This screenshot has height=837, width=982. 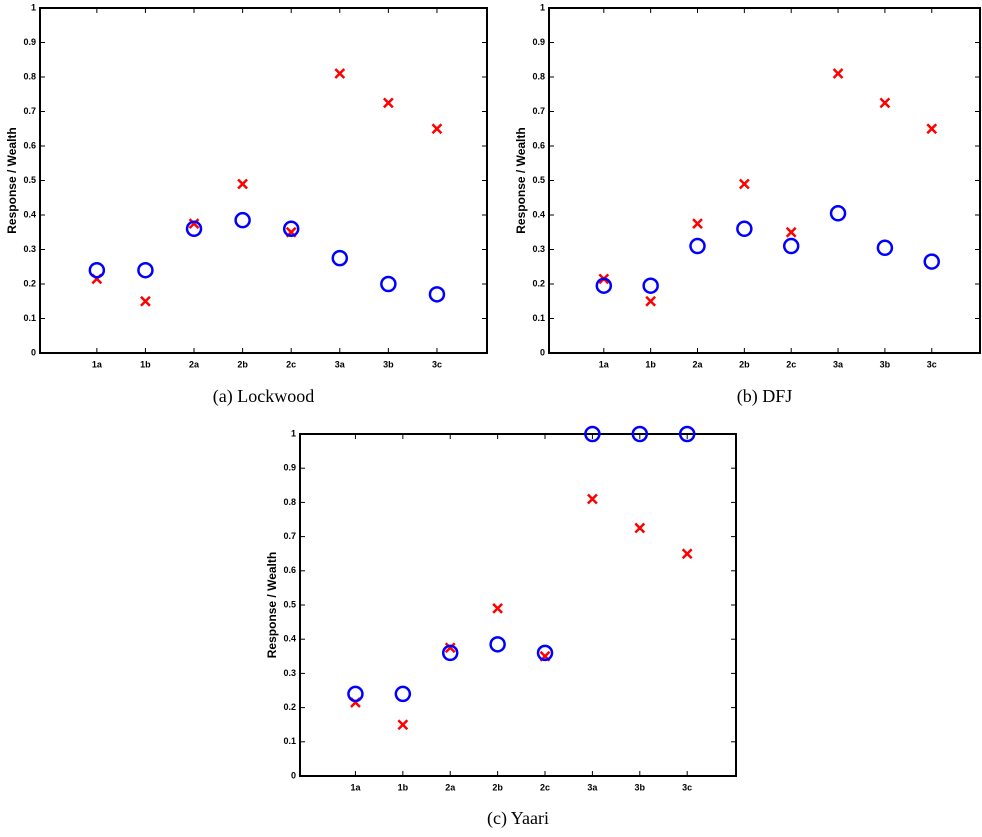 I want to click on caption: (c) Yaari, so click(x=518, y=818).